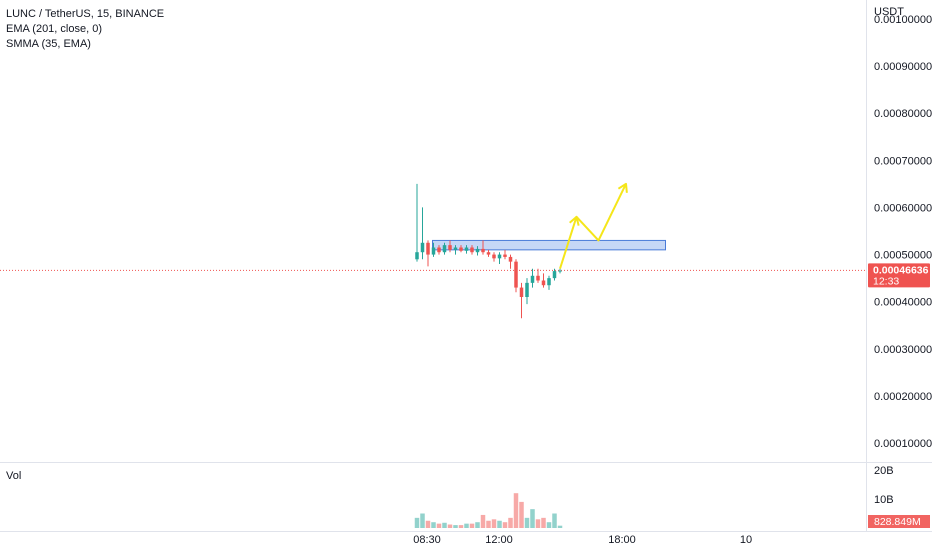  I want to click on x-tick-label: 18:00, so click(622, 540).